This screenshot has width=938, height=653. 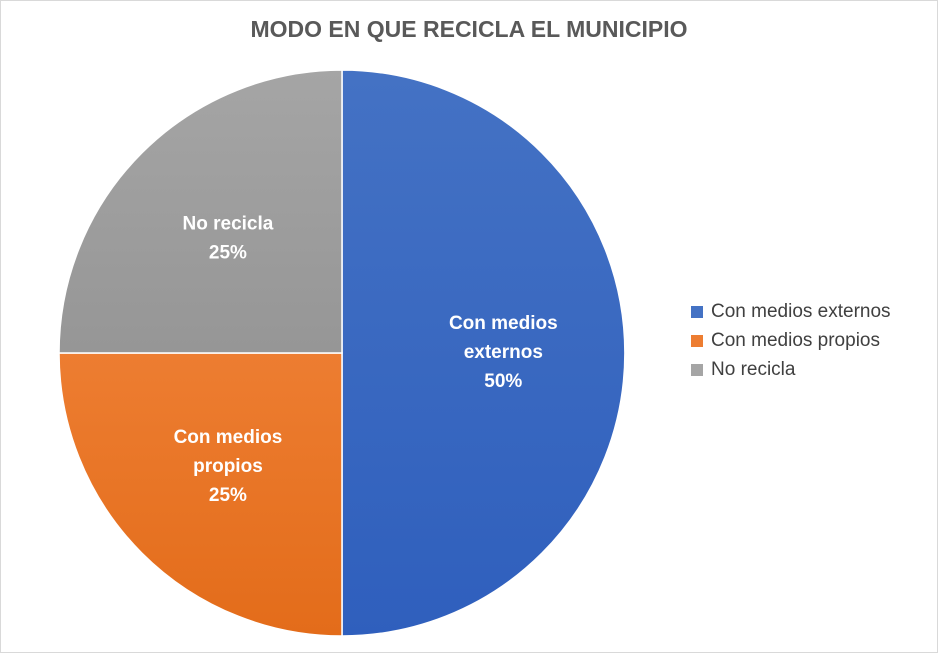 I want to click on legend-item-no-recicla: No recicla, so click(x=791, y=370).